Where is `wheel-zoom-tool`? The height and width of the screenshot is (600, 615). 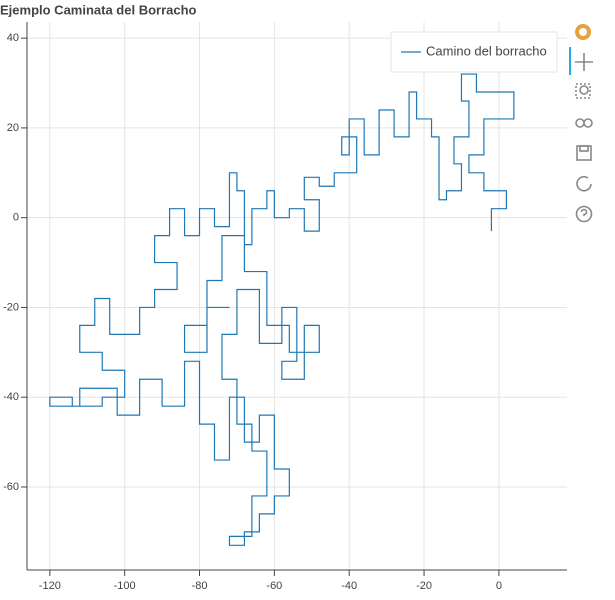 wheel-zoom-tool is located at coordinates (584, 123).